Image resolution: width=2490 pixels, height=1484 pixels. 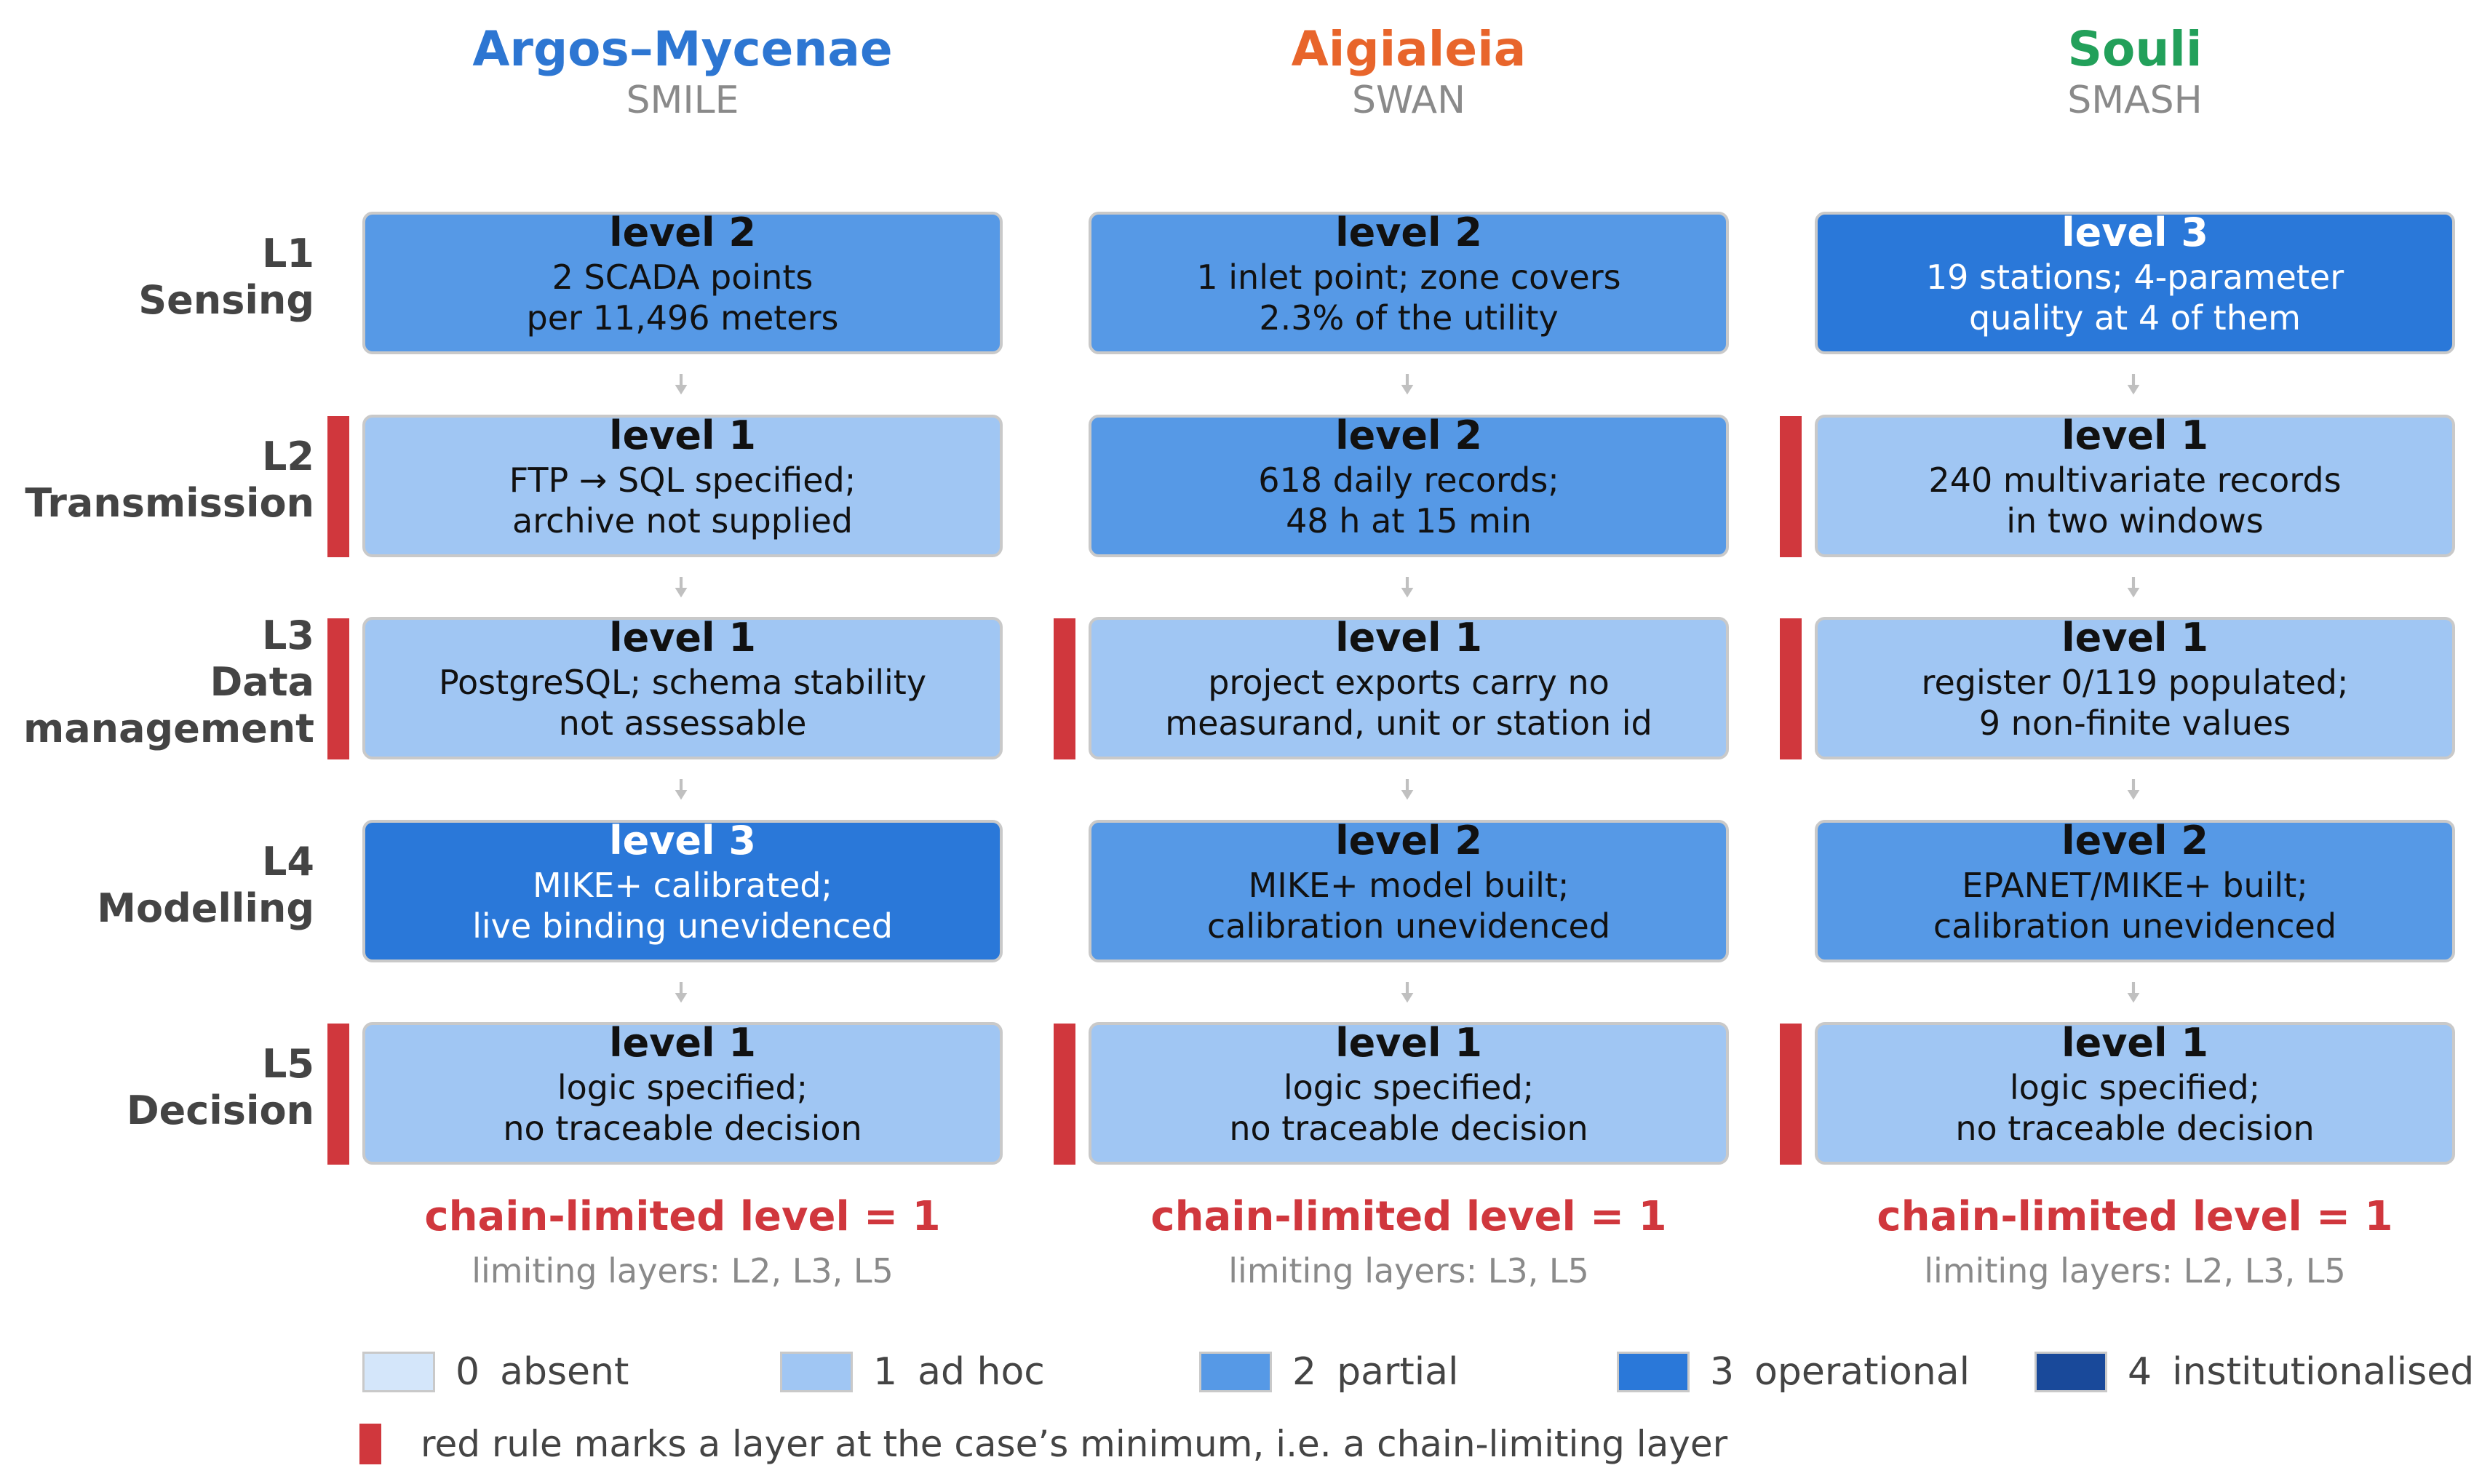 What do you see at coordinates (288, 456) in the screenshot?
I see `row-layer-code: L2` at bounding box center [288, 456].